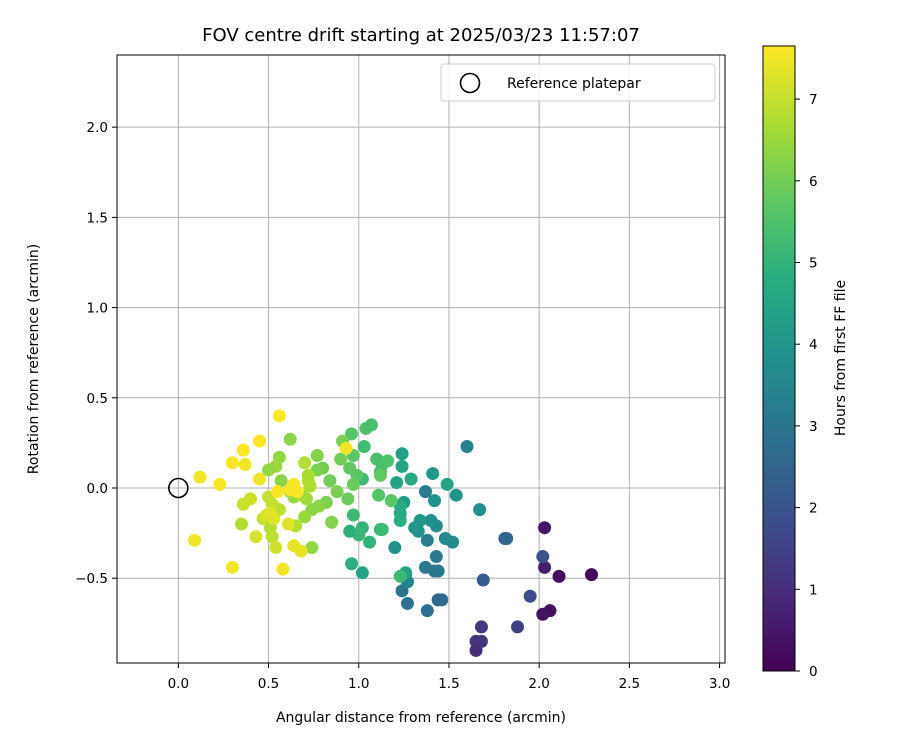 This screenshot has width=900, height=750. Describe the element at coordinates (841, 358) in the screenshot. I see `colorbar-label: Hours from first FF file` at that location.